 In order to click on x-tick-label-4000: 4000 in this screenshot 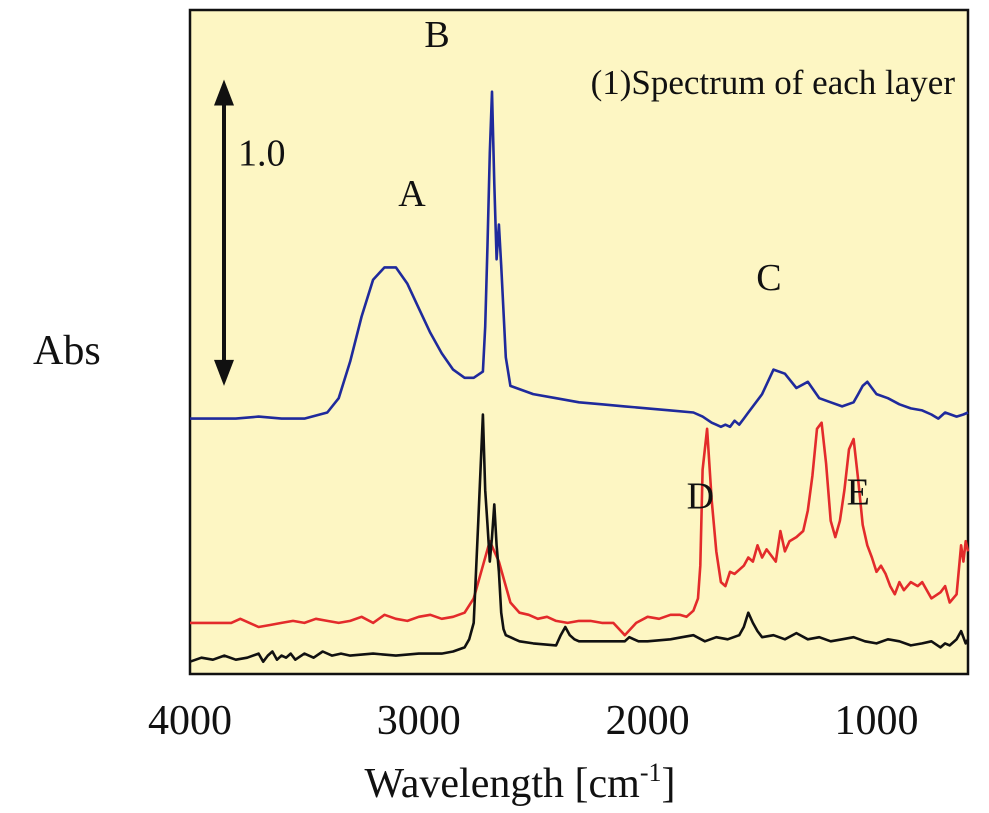, I will do `click(190, 721)`.